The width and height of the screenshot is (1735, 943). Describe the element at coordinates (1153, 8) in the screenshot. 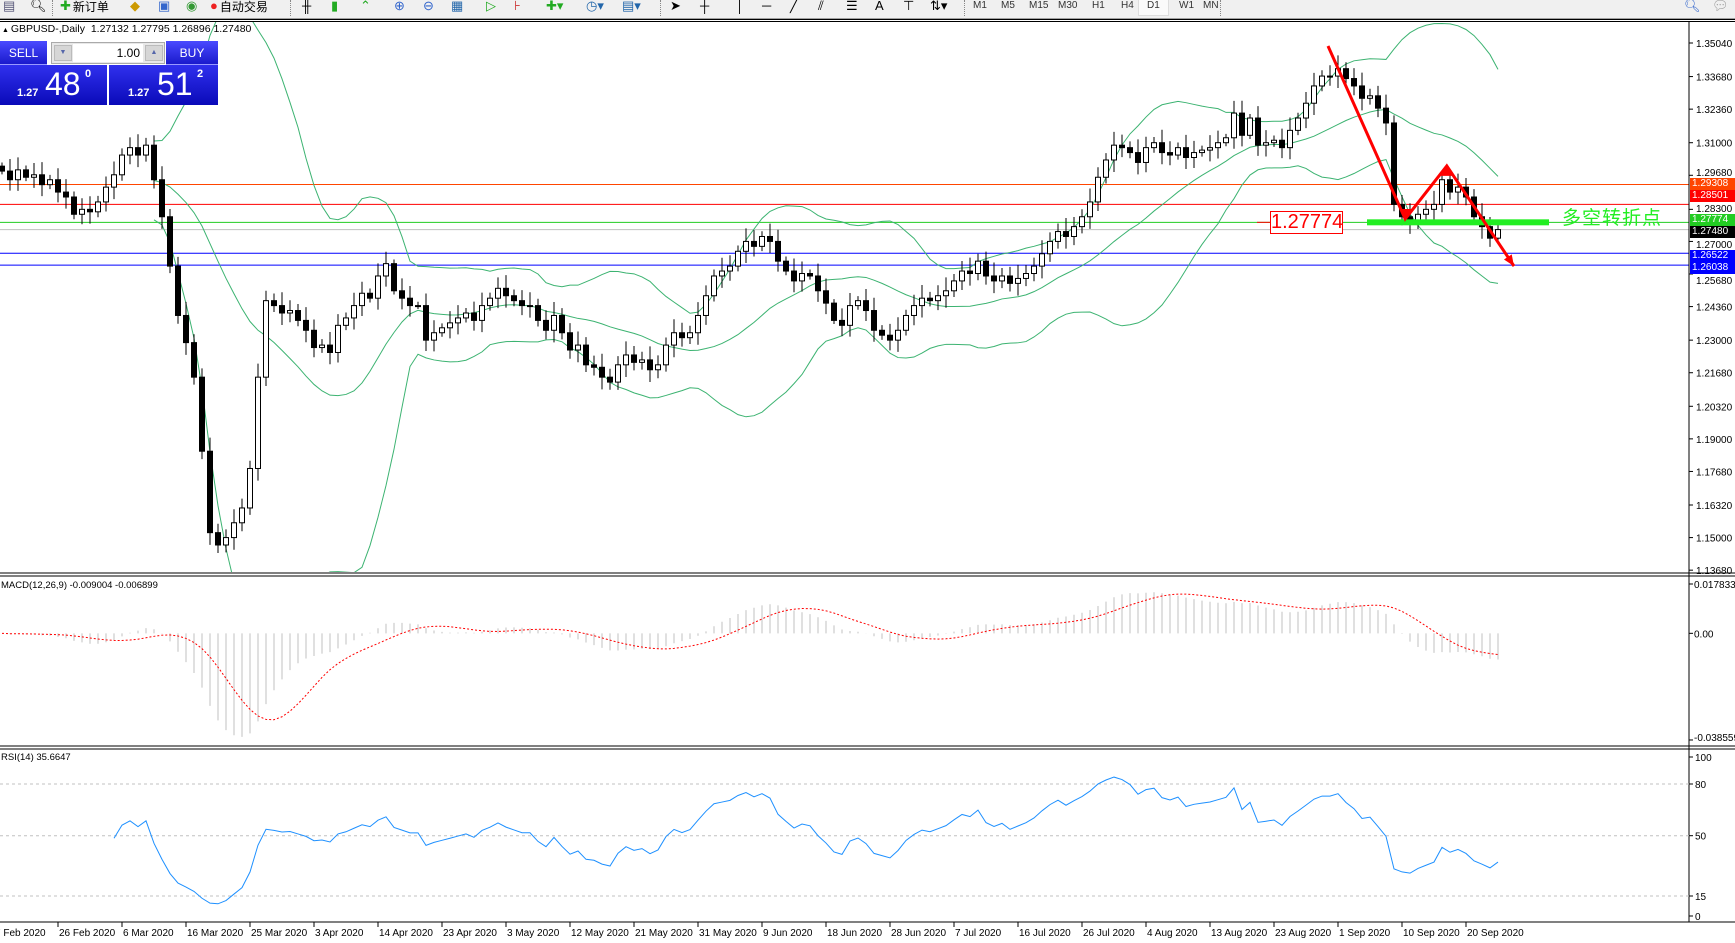

I see `timeframe-d1: D1` at that location.